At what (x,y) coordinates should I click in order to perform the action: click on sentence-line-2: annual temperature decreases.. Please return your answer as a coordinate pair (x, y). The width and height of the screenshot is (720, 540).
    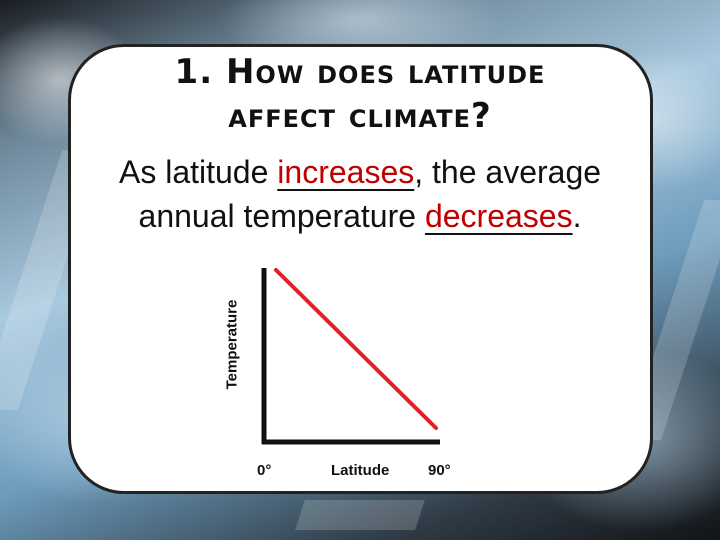
    Looking at the image, I should click on (360, 216).